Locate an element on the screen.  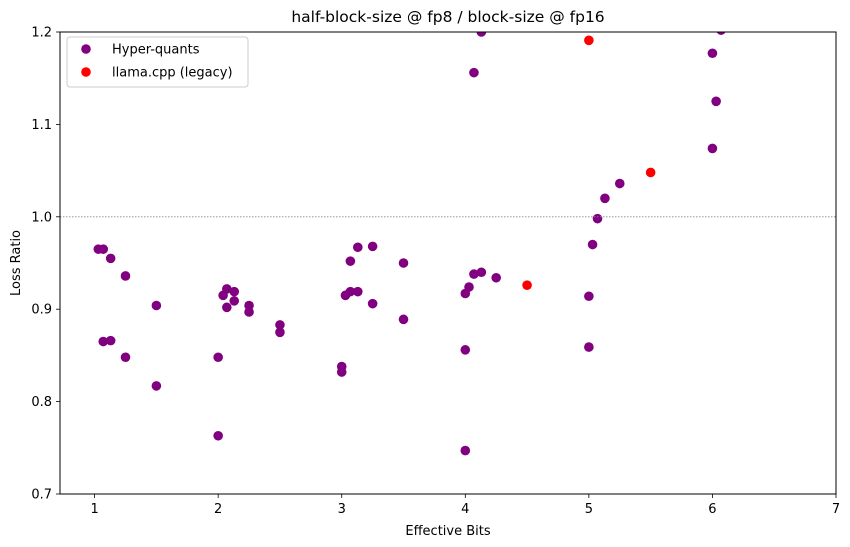
y-tick-label: 1.0 is located at coordinates (41, 217).